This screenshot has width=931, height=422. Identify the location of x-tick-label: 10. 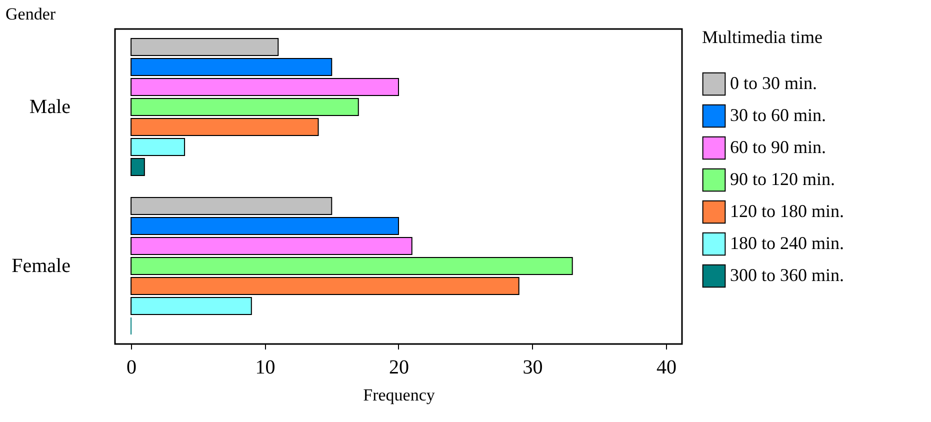
(265, 367).